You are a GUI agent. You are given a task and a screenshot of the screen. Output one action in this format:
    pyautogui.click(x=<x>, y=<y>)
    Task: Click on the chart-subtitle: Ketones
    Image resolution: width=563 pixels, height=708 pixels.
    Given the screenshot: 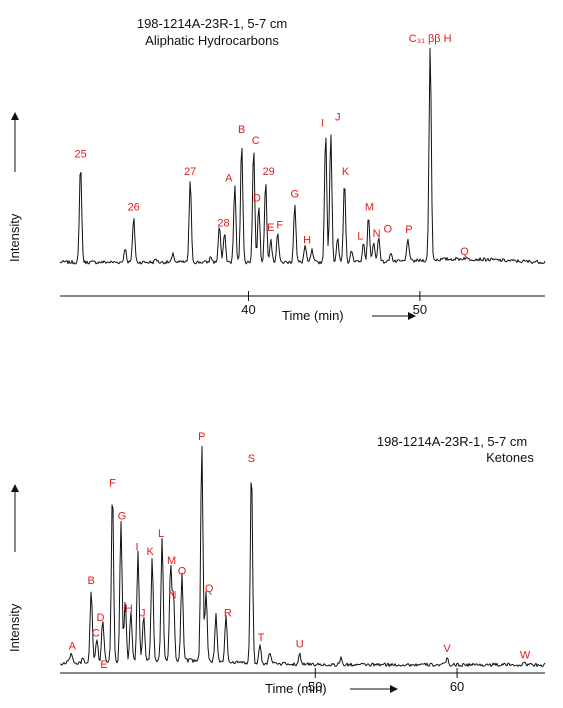 What is the action you would take?
    pyautogui.click(x=510, y=457)
    